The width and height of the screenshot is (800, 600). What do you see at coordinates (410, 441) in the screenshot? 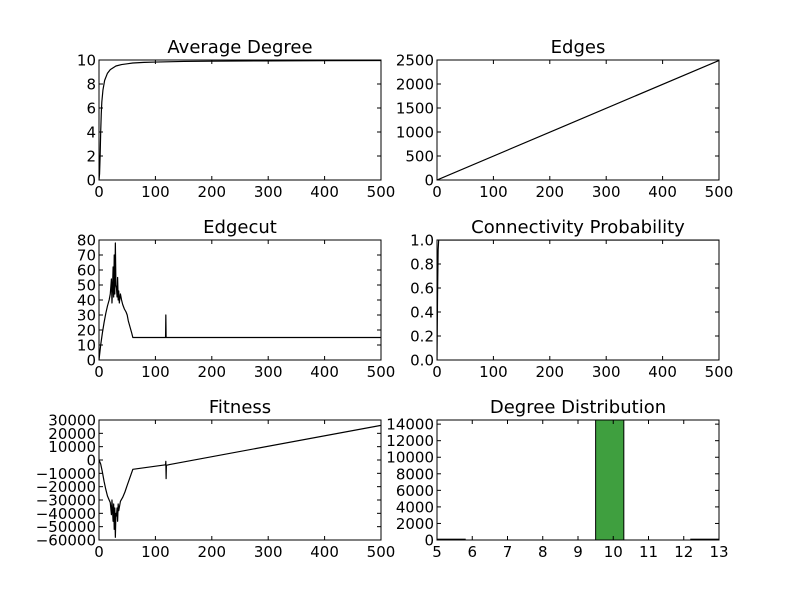
I see `y-tick-label: 12000` at bounding box center [410, 441].